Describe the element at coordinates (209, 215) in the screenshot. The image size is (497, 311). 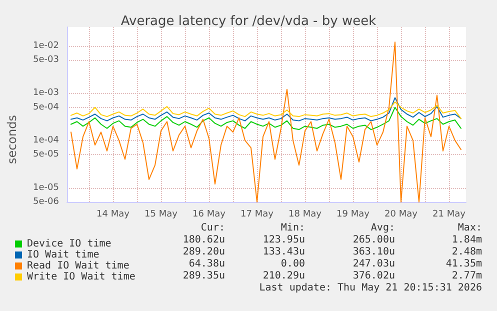
I see `x-tick-label: 16 May` at that location.